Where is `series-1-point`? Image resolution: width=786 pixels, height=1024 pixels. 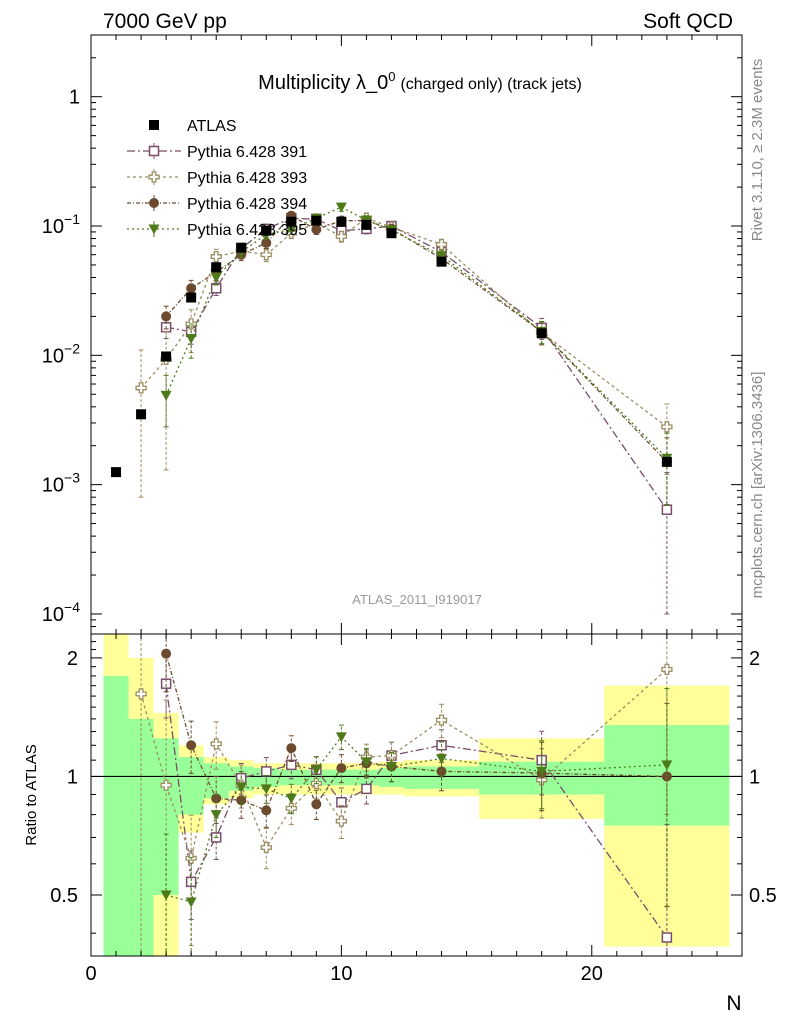 series-1-point is located at coordinates (667, 509).